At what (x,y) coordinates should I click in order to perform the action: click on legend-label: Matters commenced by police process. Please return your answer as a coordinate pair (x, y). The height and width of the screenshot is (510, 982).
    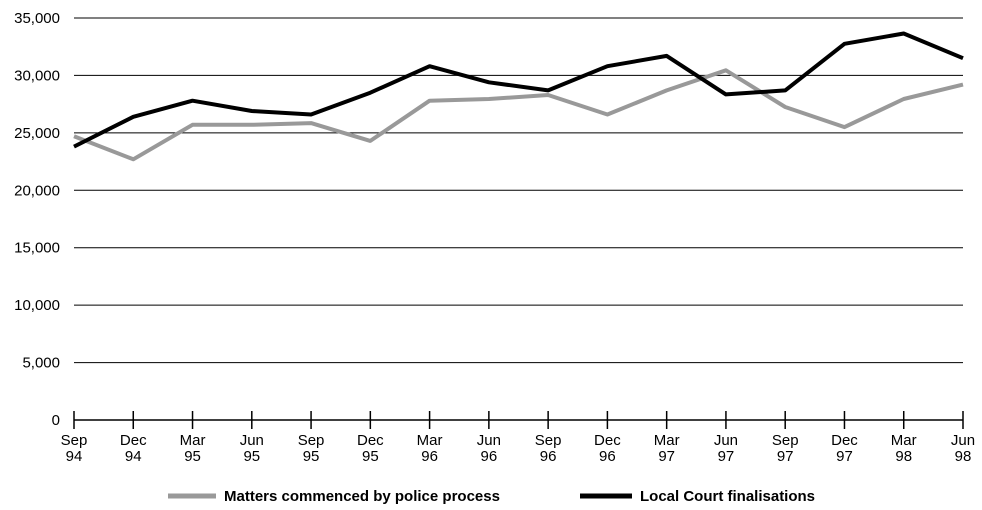
    Looking at the image, I should click on (362, 496).